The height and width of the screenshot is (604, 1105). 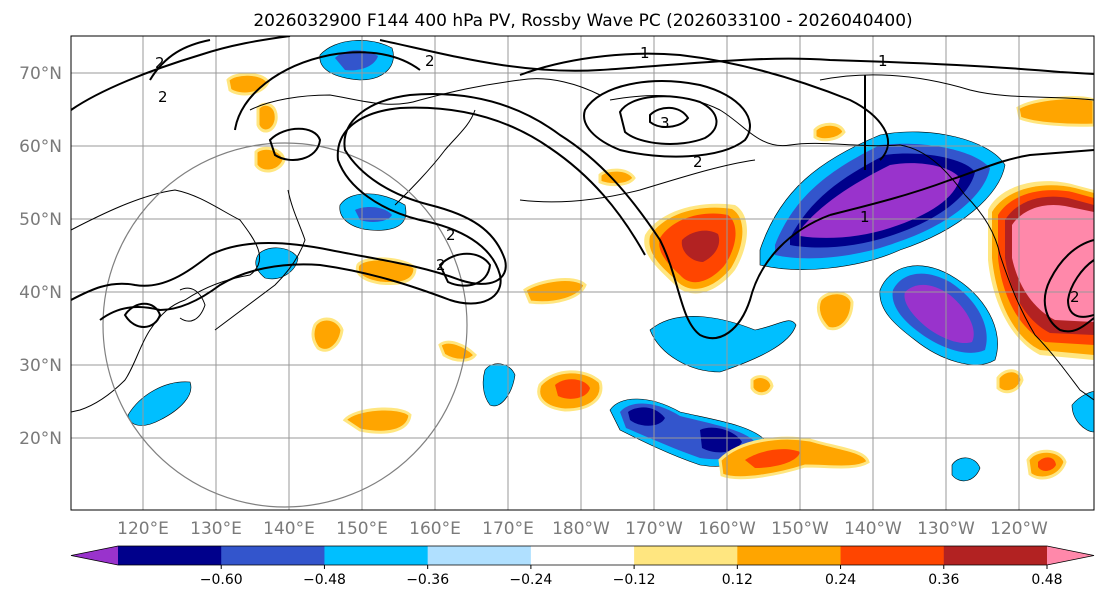 What do you see at coordinates (727, 529) in the screenshot?
I see `lon-label: 160°W` at bounding box center [727, 529].